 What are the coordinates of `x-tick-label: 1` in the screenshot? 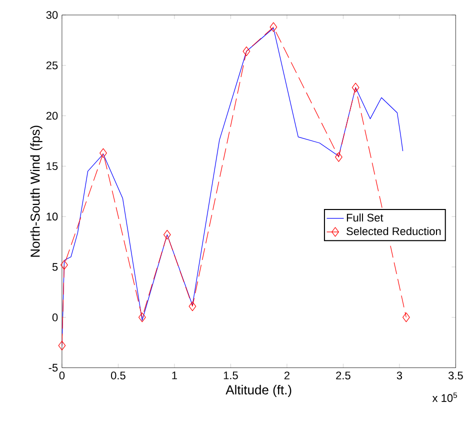 It's located at (174, 376).